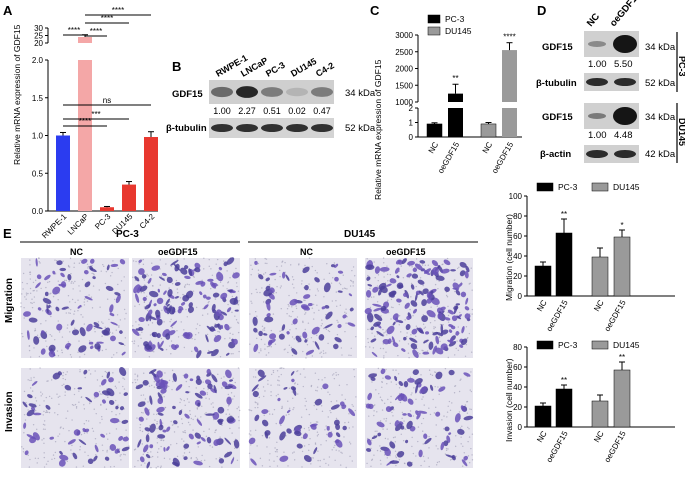 The image size is (685, 492). I want to click on chart-e-invasion-sig-label: **, so click(564, 380).